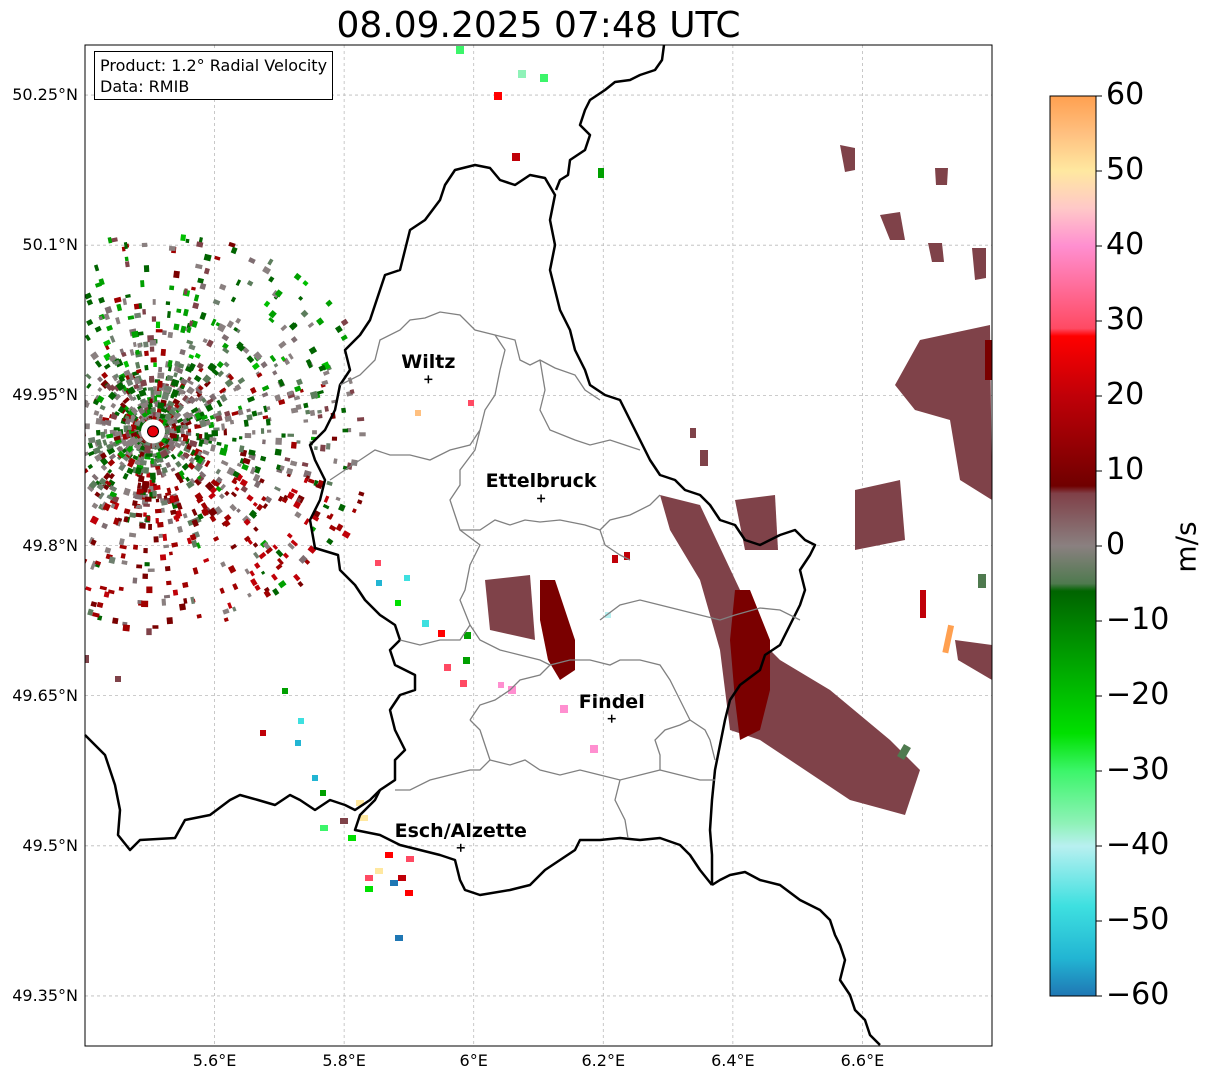  I want to click on colorbar-tick-label: −20, so click(1138, 694).